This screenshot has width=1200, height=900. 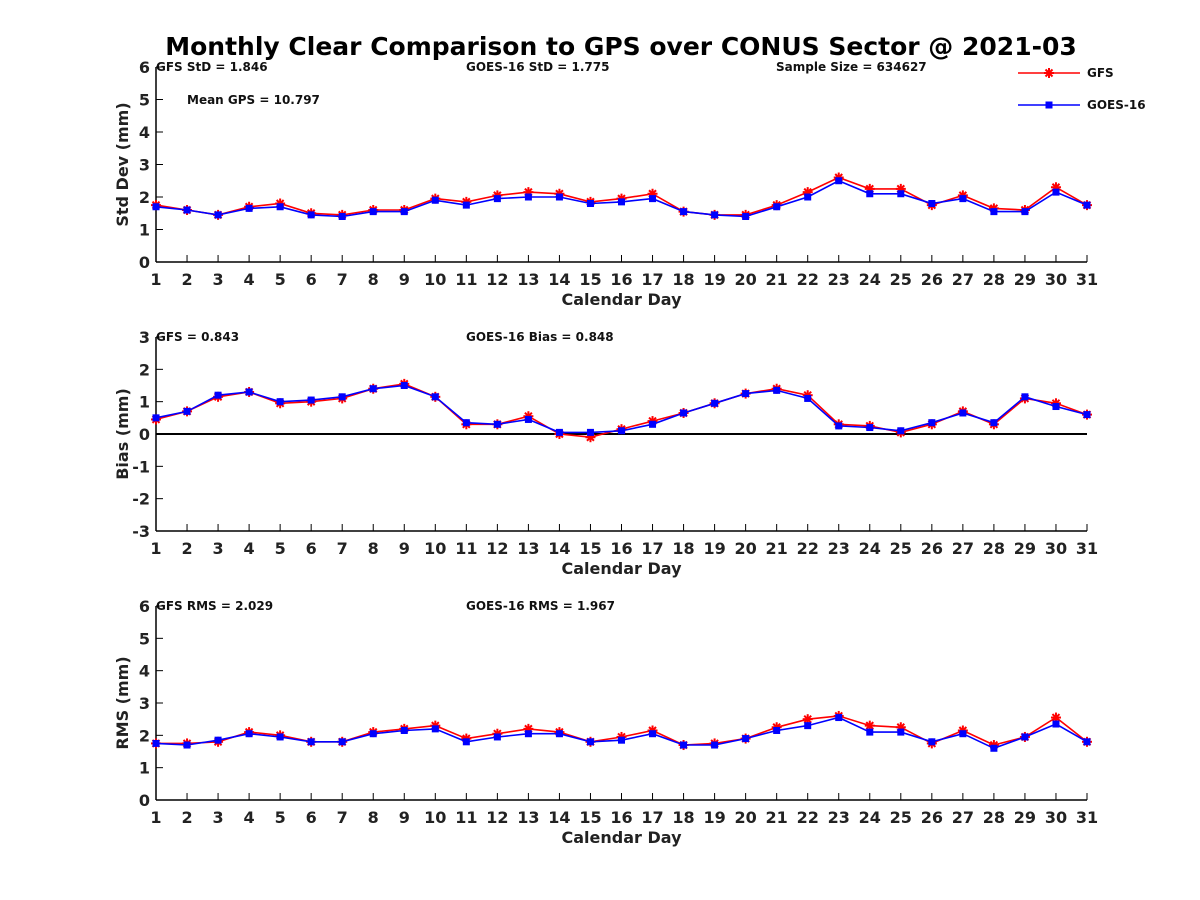 What do you see at coordinates (528, 279) in the screenshot?
I see `x-tick-label: 13` at bounding box center [528, 279].